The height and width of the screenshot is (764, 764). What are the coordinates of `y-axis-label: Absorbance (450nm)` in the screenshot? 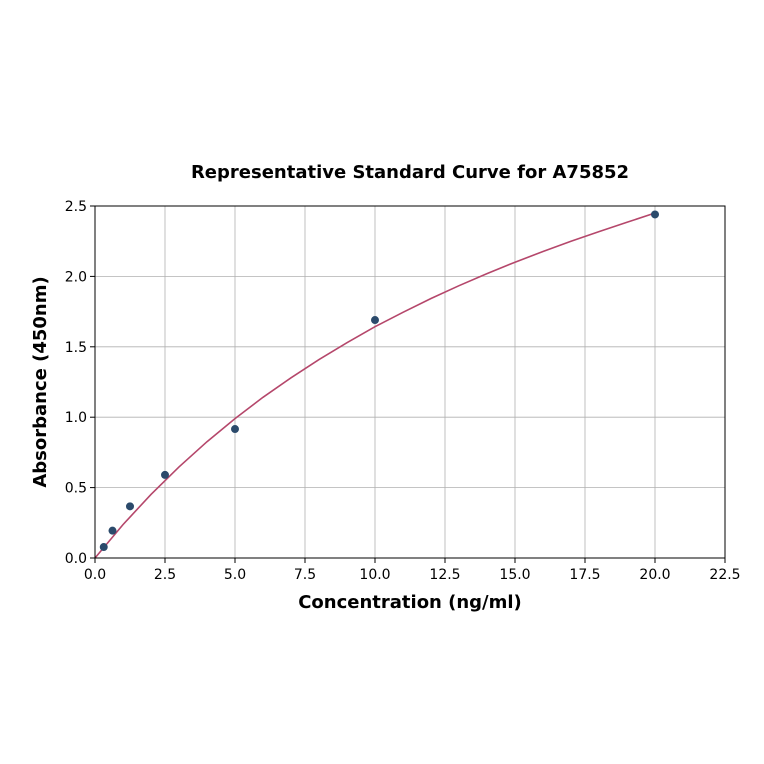 It's located at (40, 381).